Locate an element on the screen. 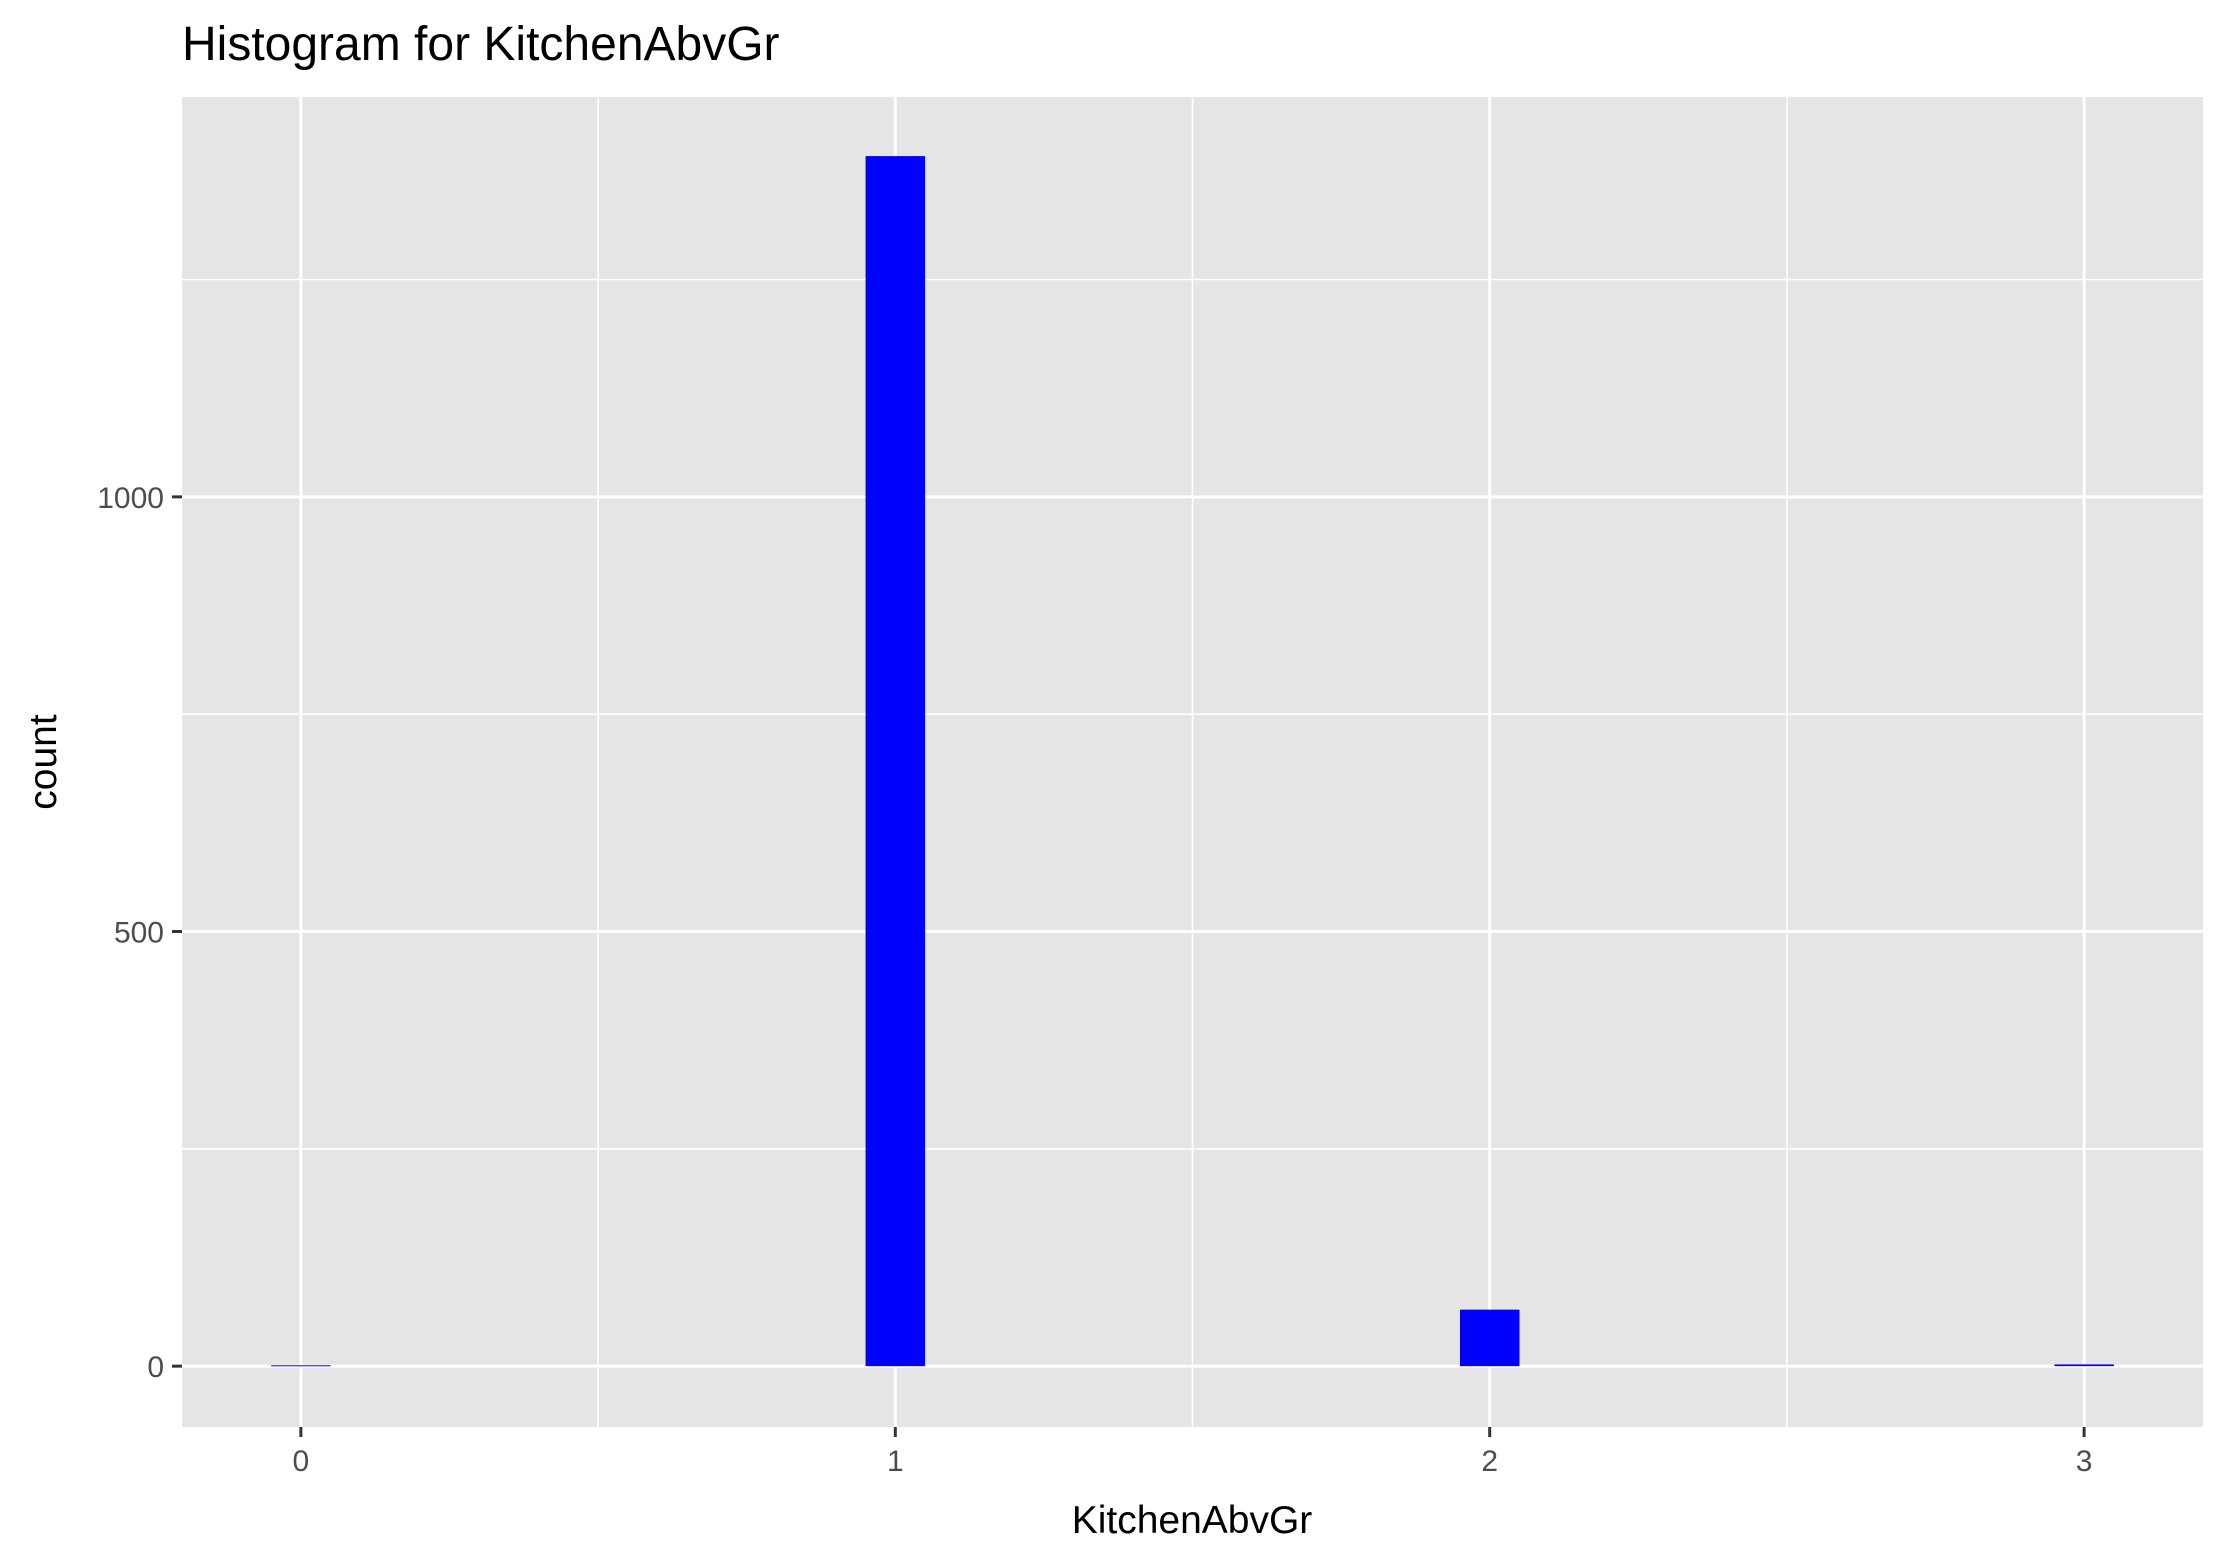  x-tick-label: 2 is located at coordinates (1489, 1461).